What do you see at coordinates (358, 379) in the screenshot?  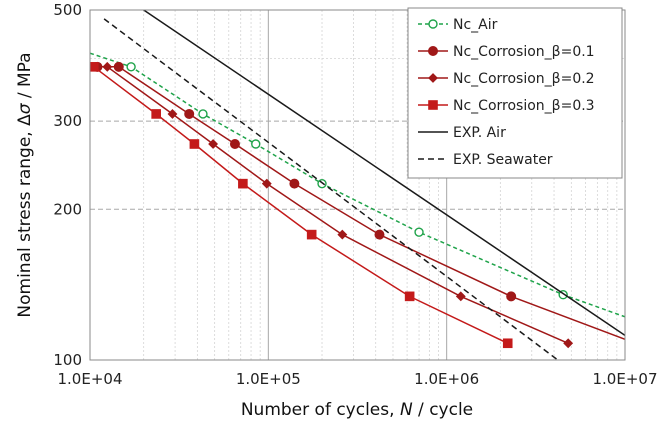 I see `x-tick-labels: 1.0E+04 1.0E+05 1.0E+06 1.0E+07` at bounding box center [358, 379].